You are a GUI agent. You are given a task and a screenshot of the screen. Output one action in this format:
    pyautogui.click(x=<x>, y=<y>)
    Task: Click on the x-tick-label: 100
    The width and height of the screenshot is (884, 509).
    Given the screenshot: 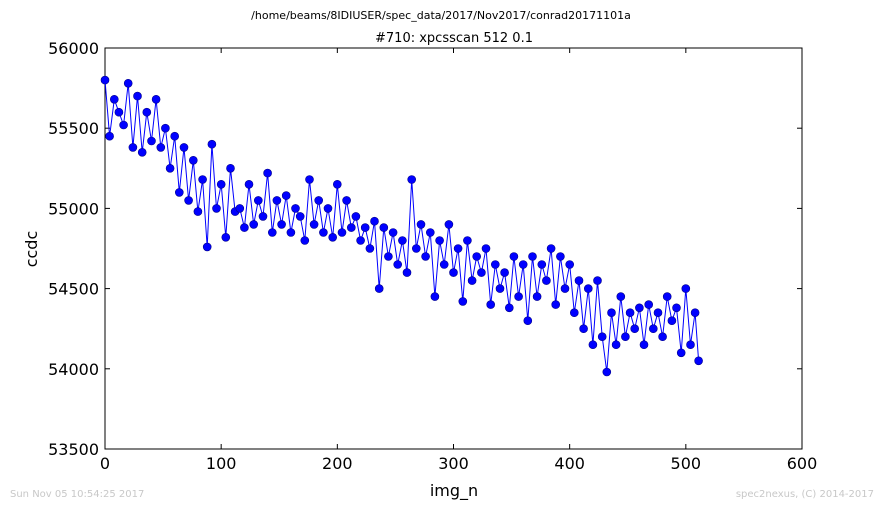 What is the action you would take?
    pyautogui.click(x=221, y=463)
    